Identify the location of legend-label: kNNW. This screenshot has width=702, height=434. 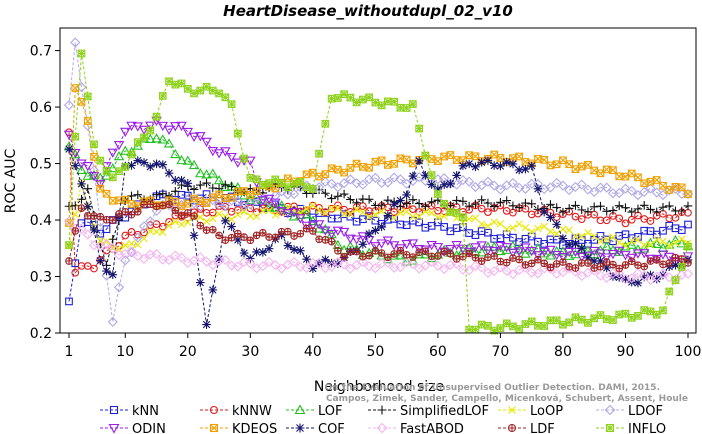
(252, 411).